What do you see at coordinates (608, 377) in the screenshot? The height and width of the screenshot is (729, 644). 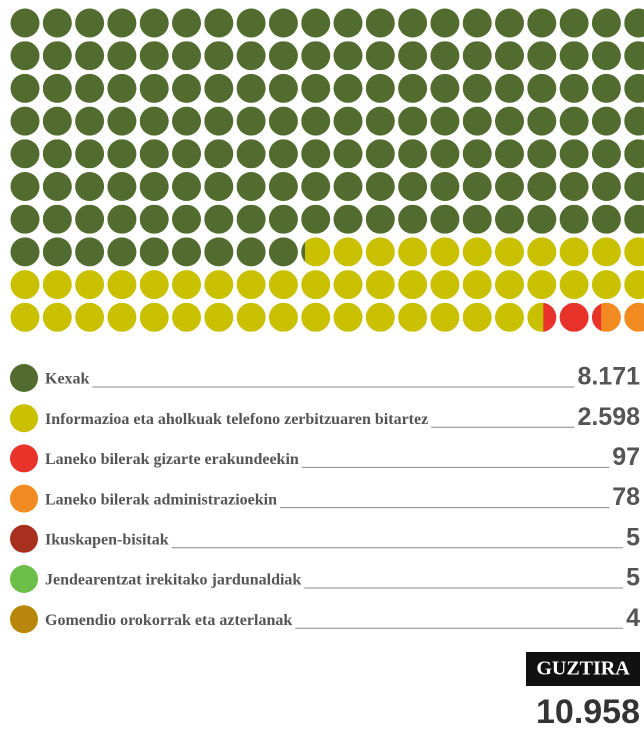 I see `legend-value: 8.171` at bounding box center [608, 377].